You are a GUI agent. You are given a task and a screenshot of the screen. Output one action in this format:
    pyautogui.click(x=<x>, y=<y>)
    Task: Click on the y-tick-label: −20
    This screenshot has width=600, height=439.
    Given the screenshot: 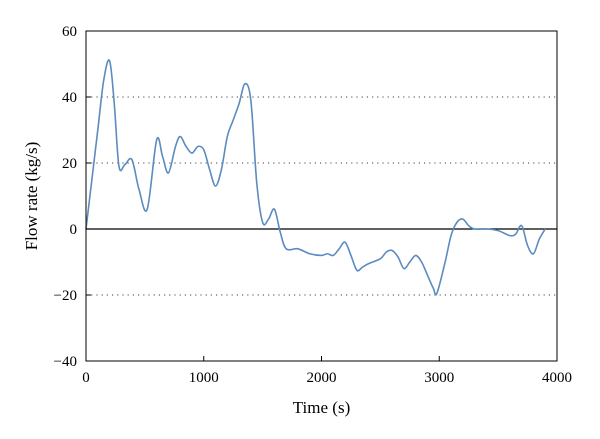 What is the action you would take?
    pyautogui.click(x=65, y=296)
    